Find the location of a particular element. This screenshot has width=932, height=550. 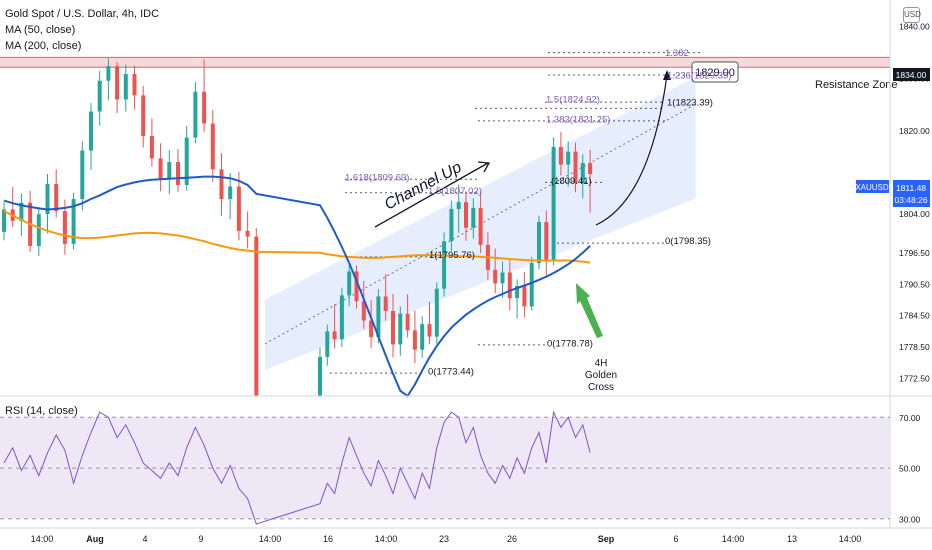

target-box-label: 1829.00 is located at coordinates (715, 73).